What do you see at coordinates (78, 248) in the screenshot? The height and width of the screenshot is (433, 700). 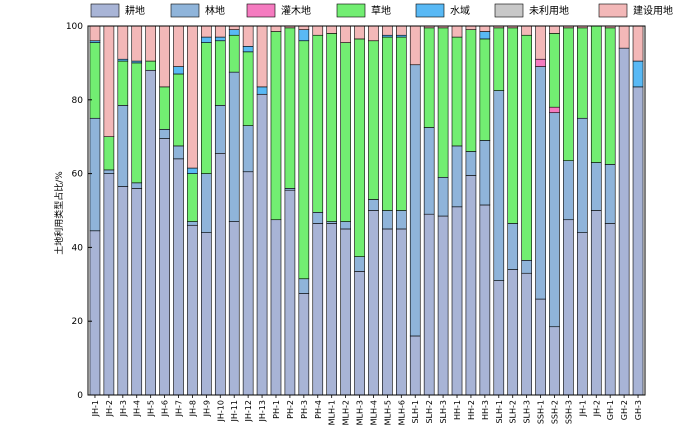 I see `y-tick-label: 40` at bounding box center [78, 248].